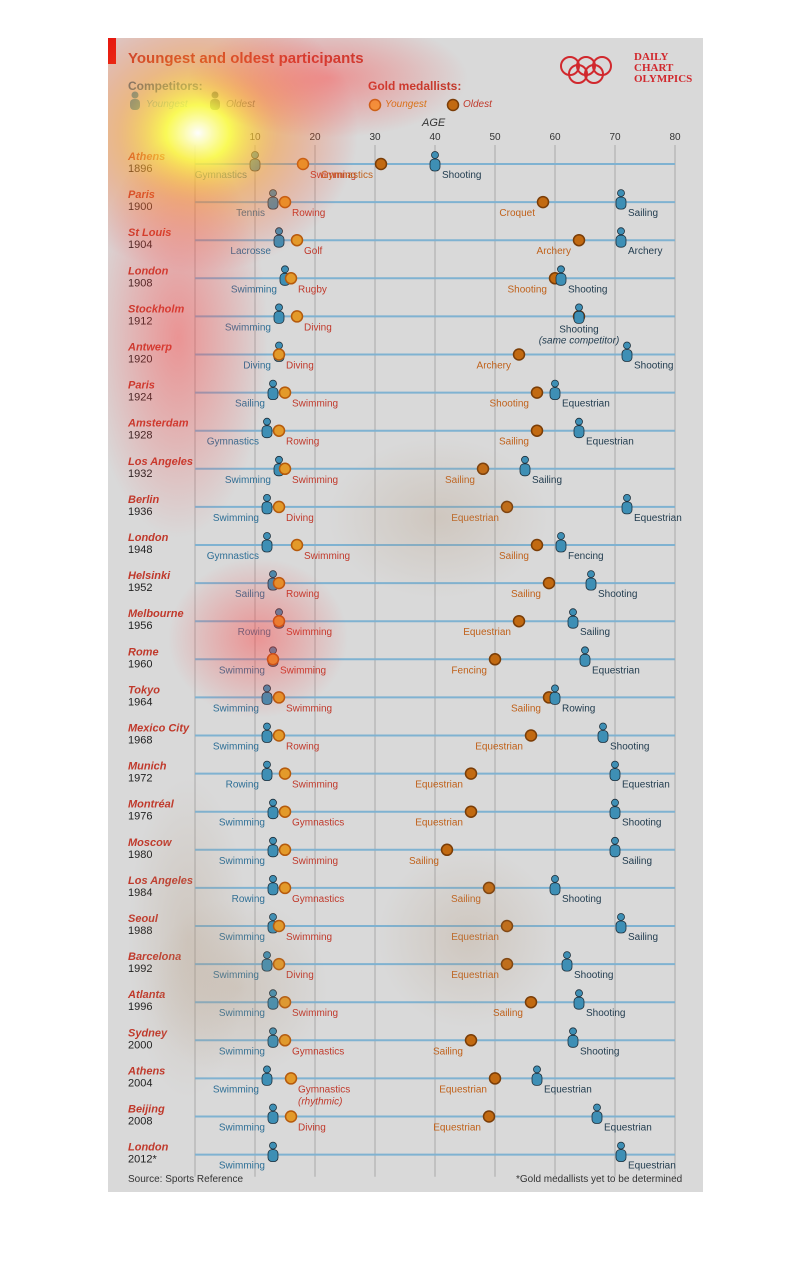 This screenshot has width=810, height=1286. I want to click on row-year-label: 1932, so click(140, 474).